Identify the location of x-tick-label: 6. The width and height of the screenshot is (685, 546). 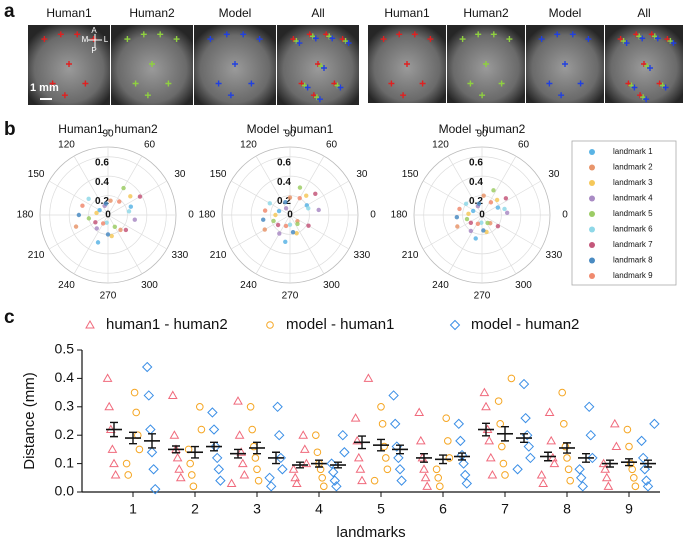
(443, 509).